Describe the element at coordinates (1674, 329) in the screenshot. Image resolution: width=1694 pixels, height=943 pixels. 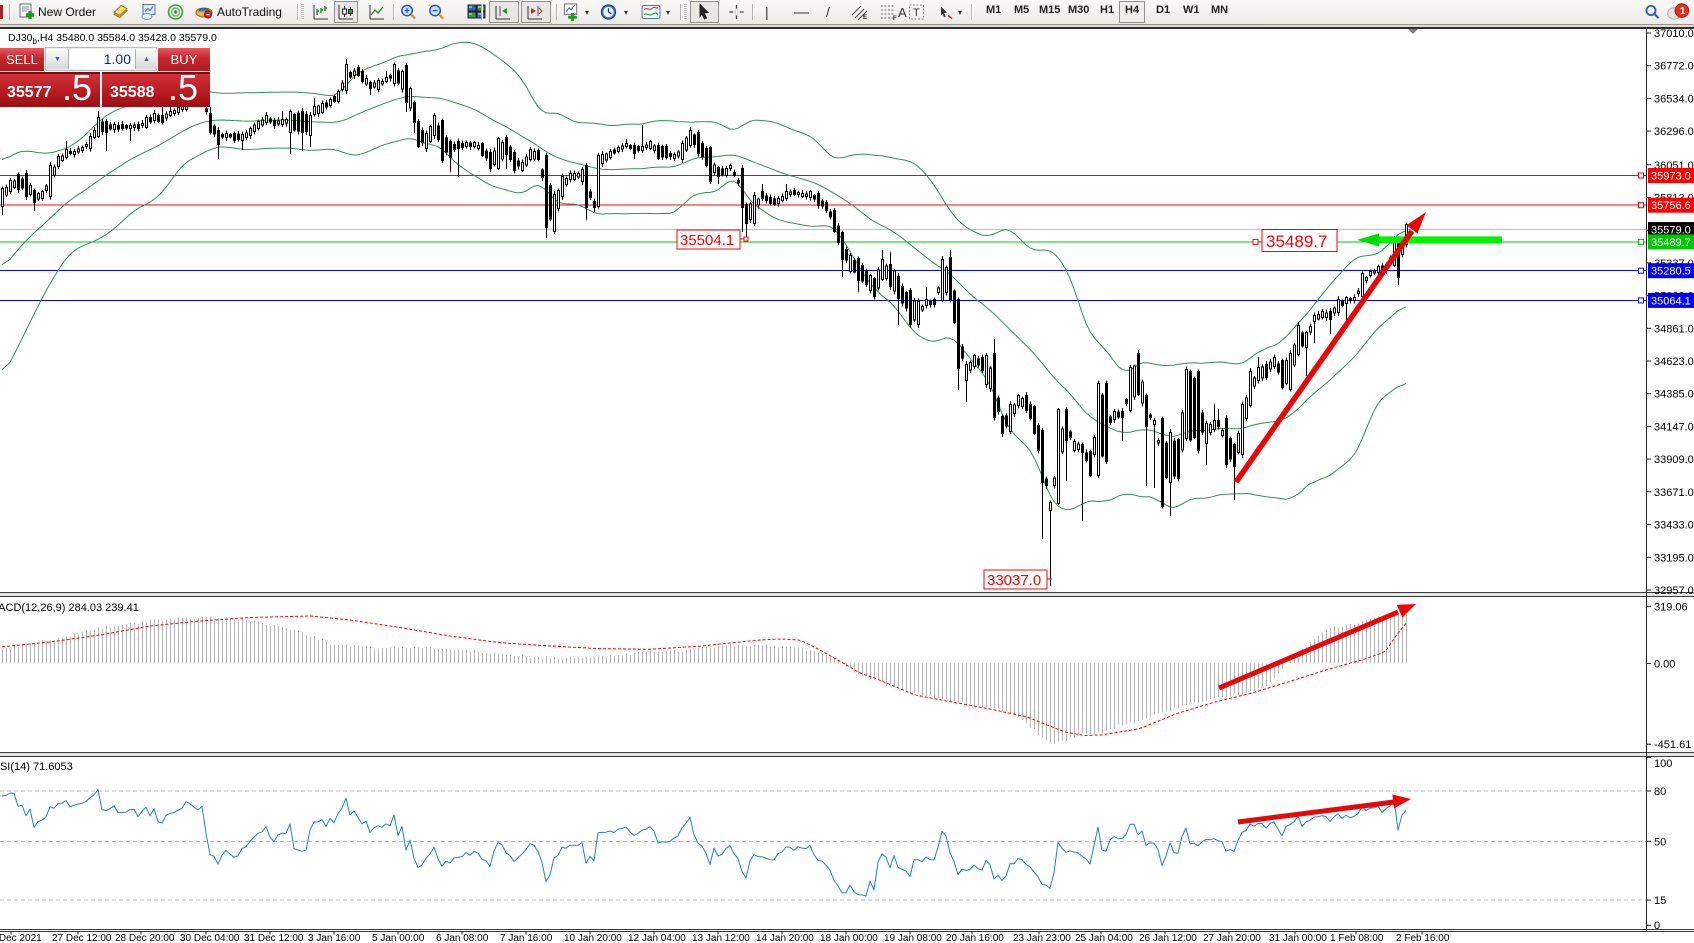
I see `svg-text: 34861.0` at that location.